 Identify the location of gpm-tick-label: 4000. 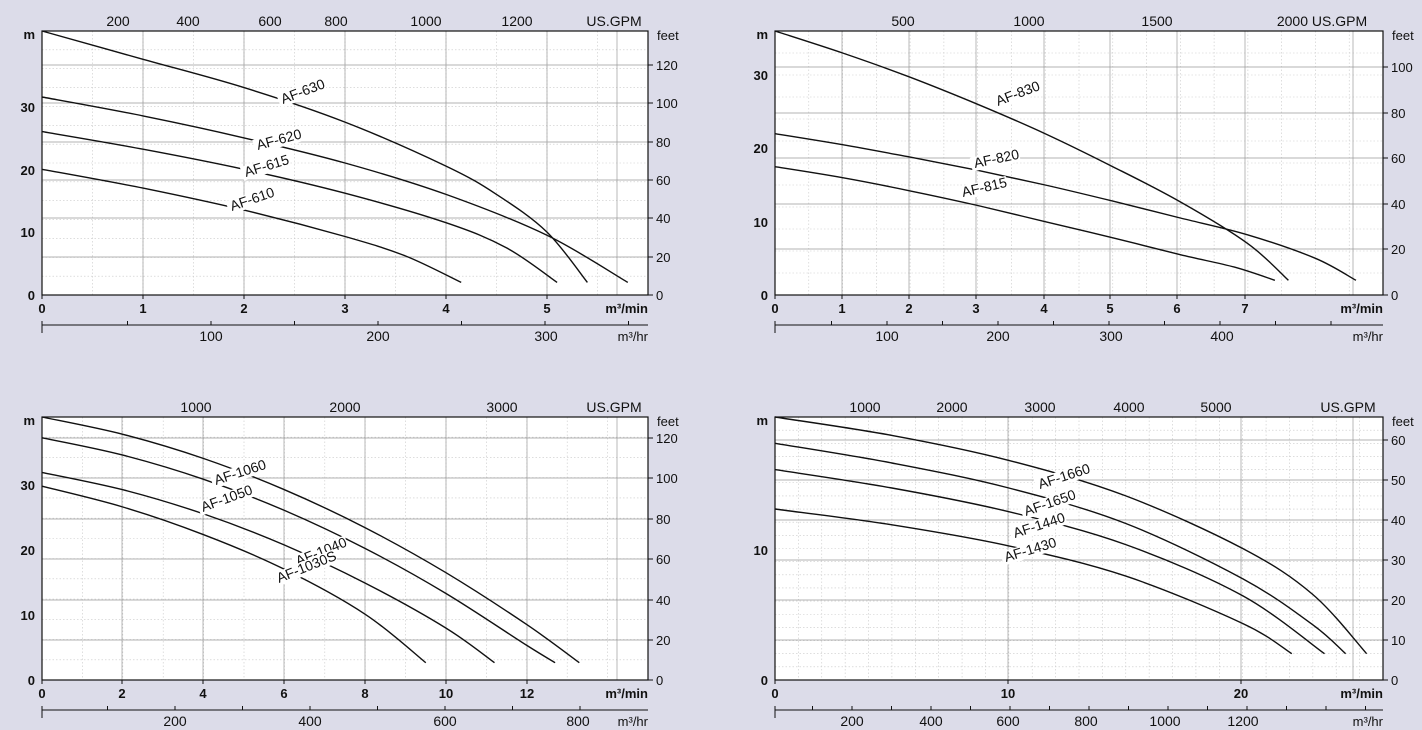
(1128, 407).